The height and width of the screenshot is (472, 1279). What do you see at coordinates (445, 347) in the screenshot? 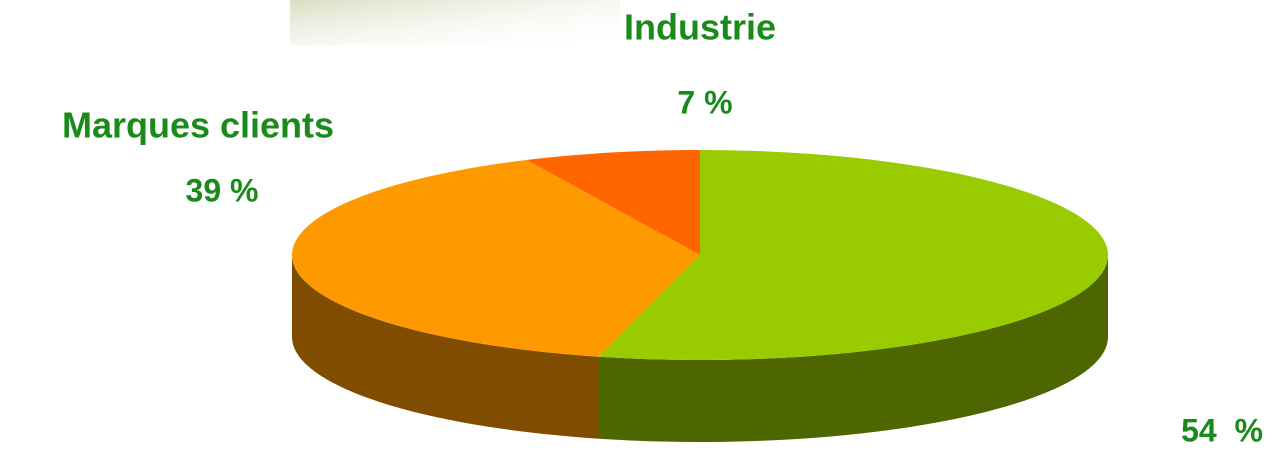
I see `pie-slice-side` at bounding box center [445, 347].